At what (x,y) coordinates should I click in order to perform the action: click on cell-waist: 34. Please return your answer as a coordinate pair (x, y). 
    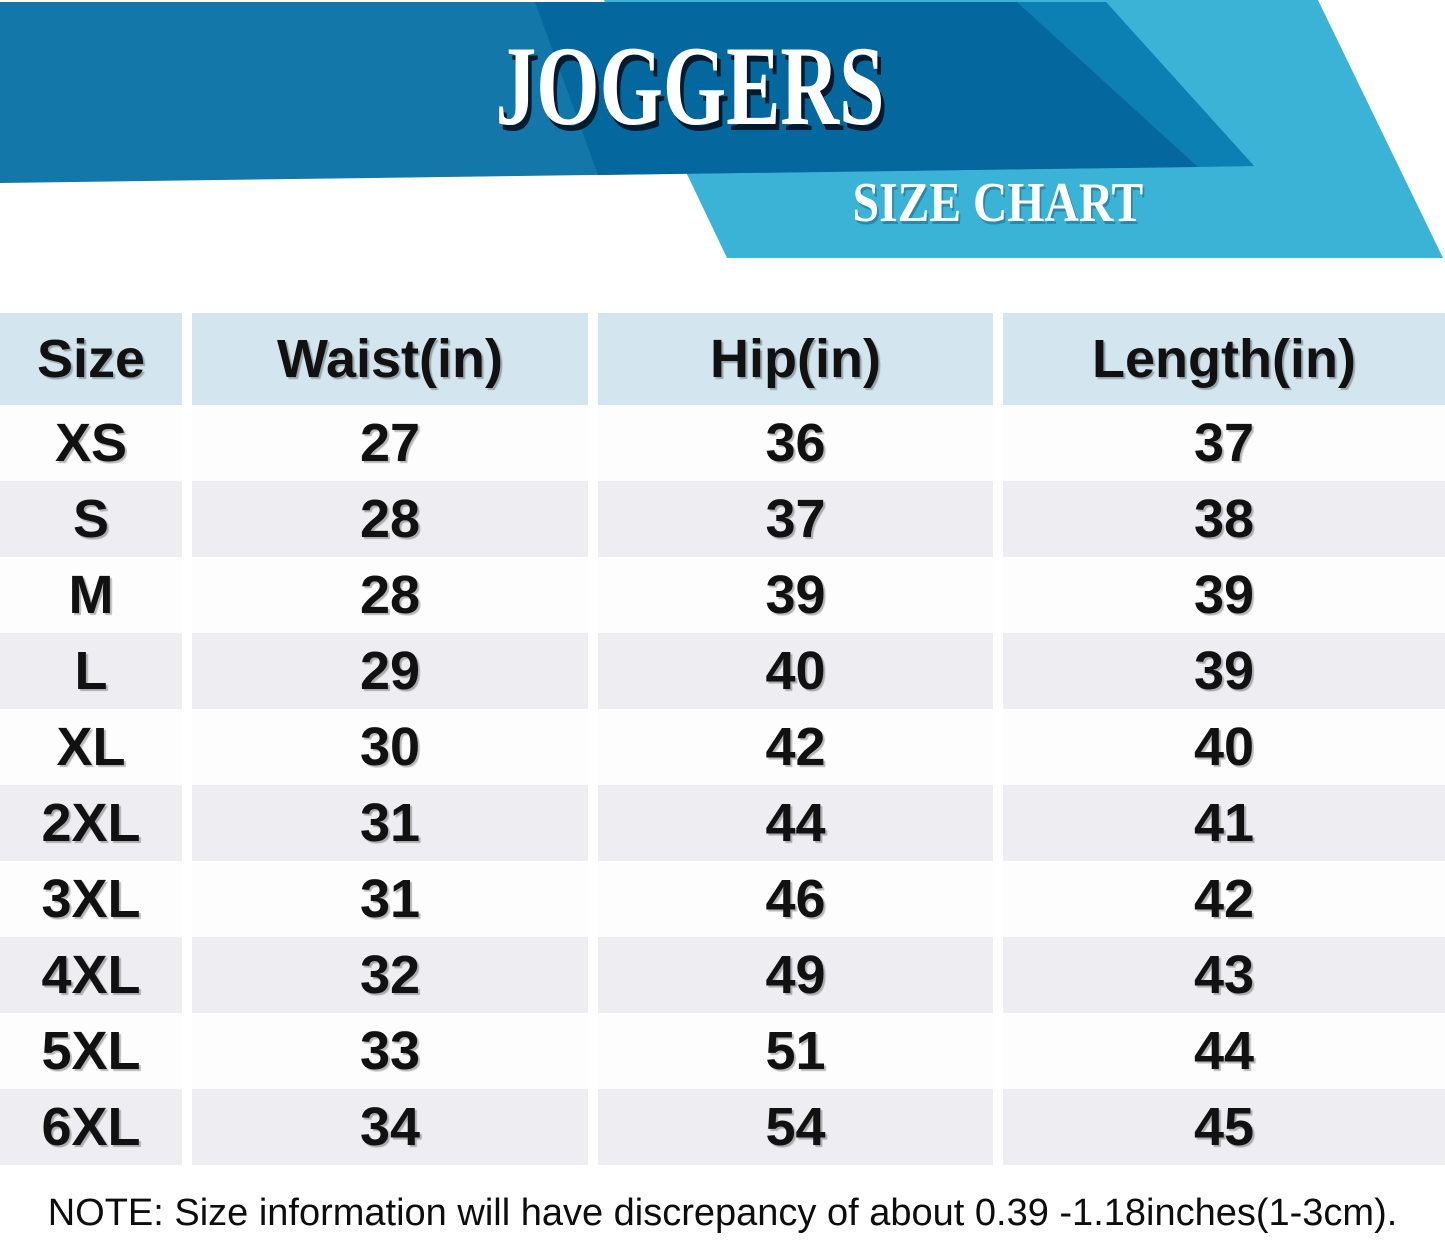
    Looking at the image, I should click on (390, 1127).